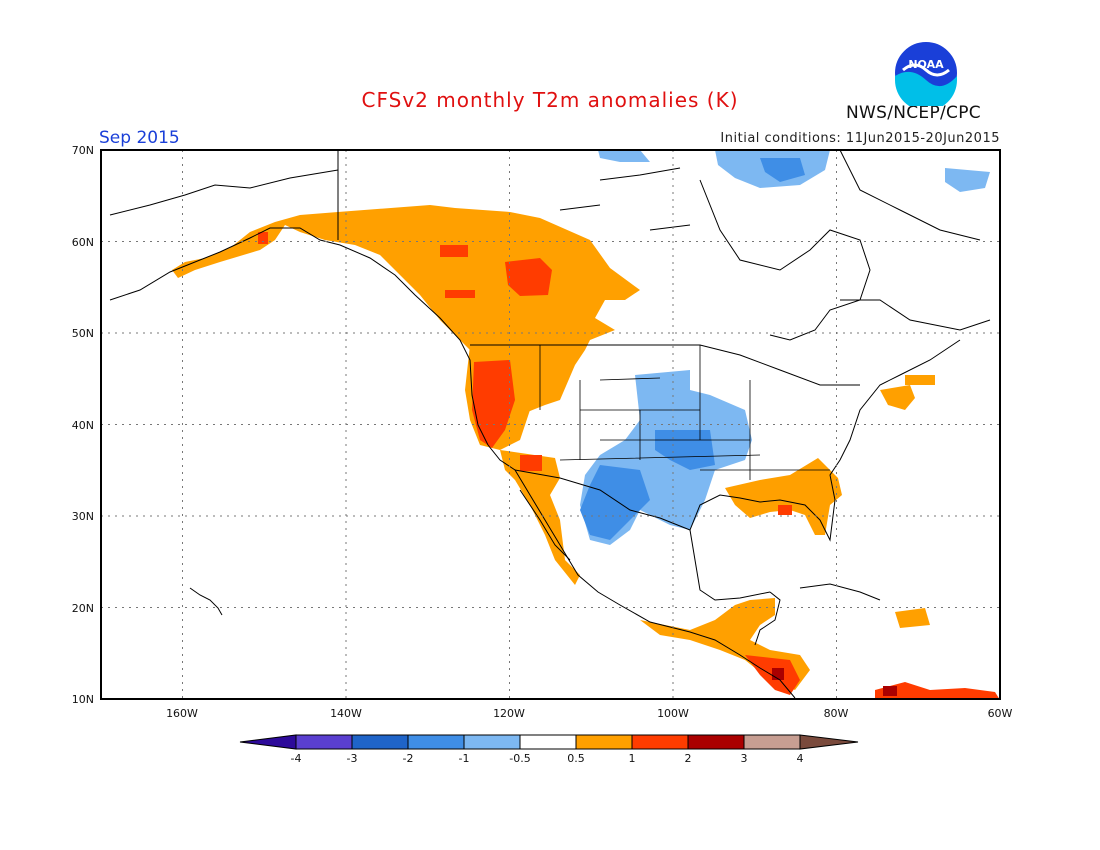 This screenshot has width=1100, height=850. What do you see at coordinates (836, 713) in the screenshot?
I see `lon-label: 80W` at bounding box center [836, 713].